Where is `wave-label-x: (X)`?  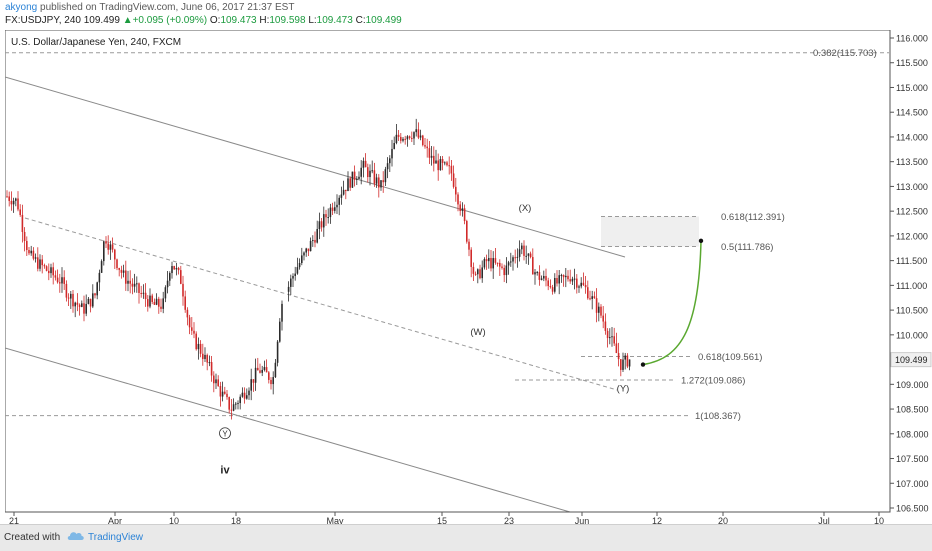
wave-label-x: (X) is located at coordinates (525, 208).